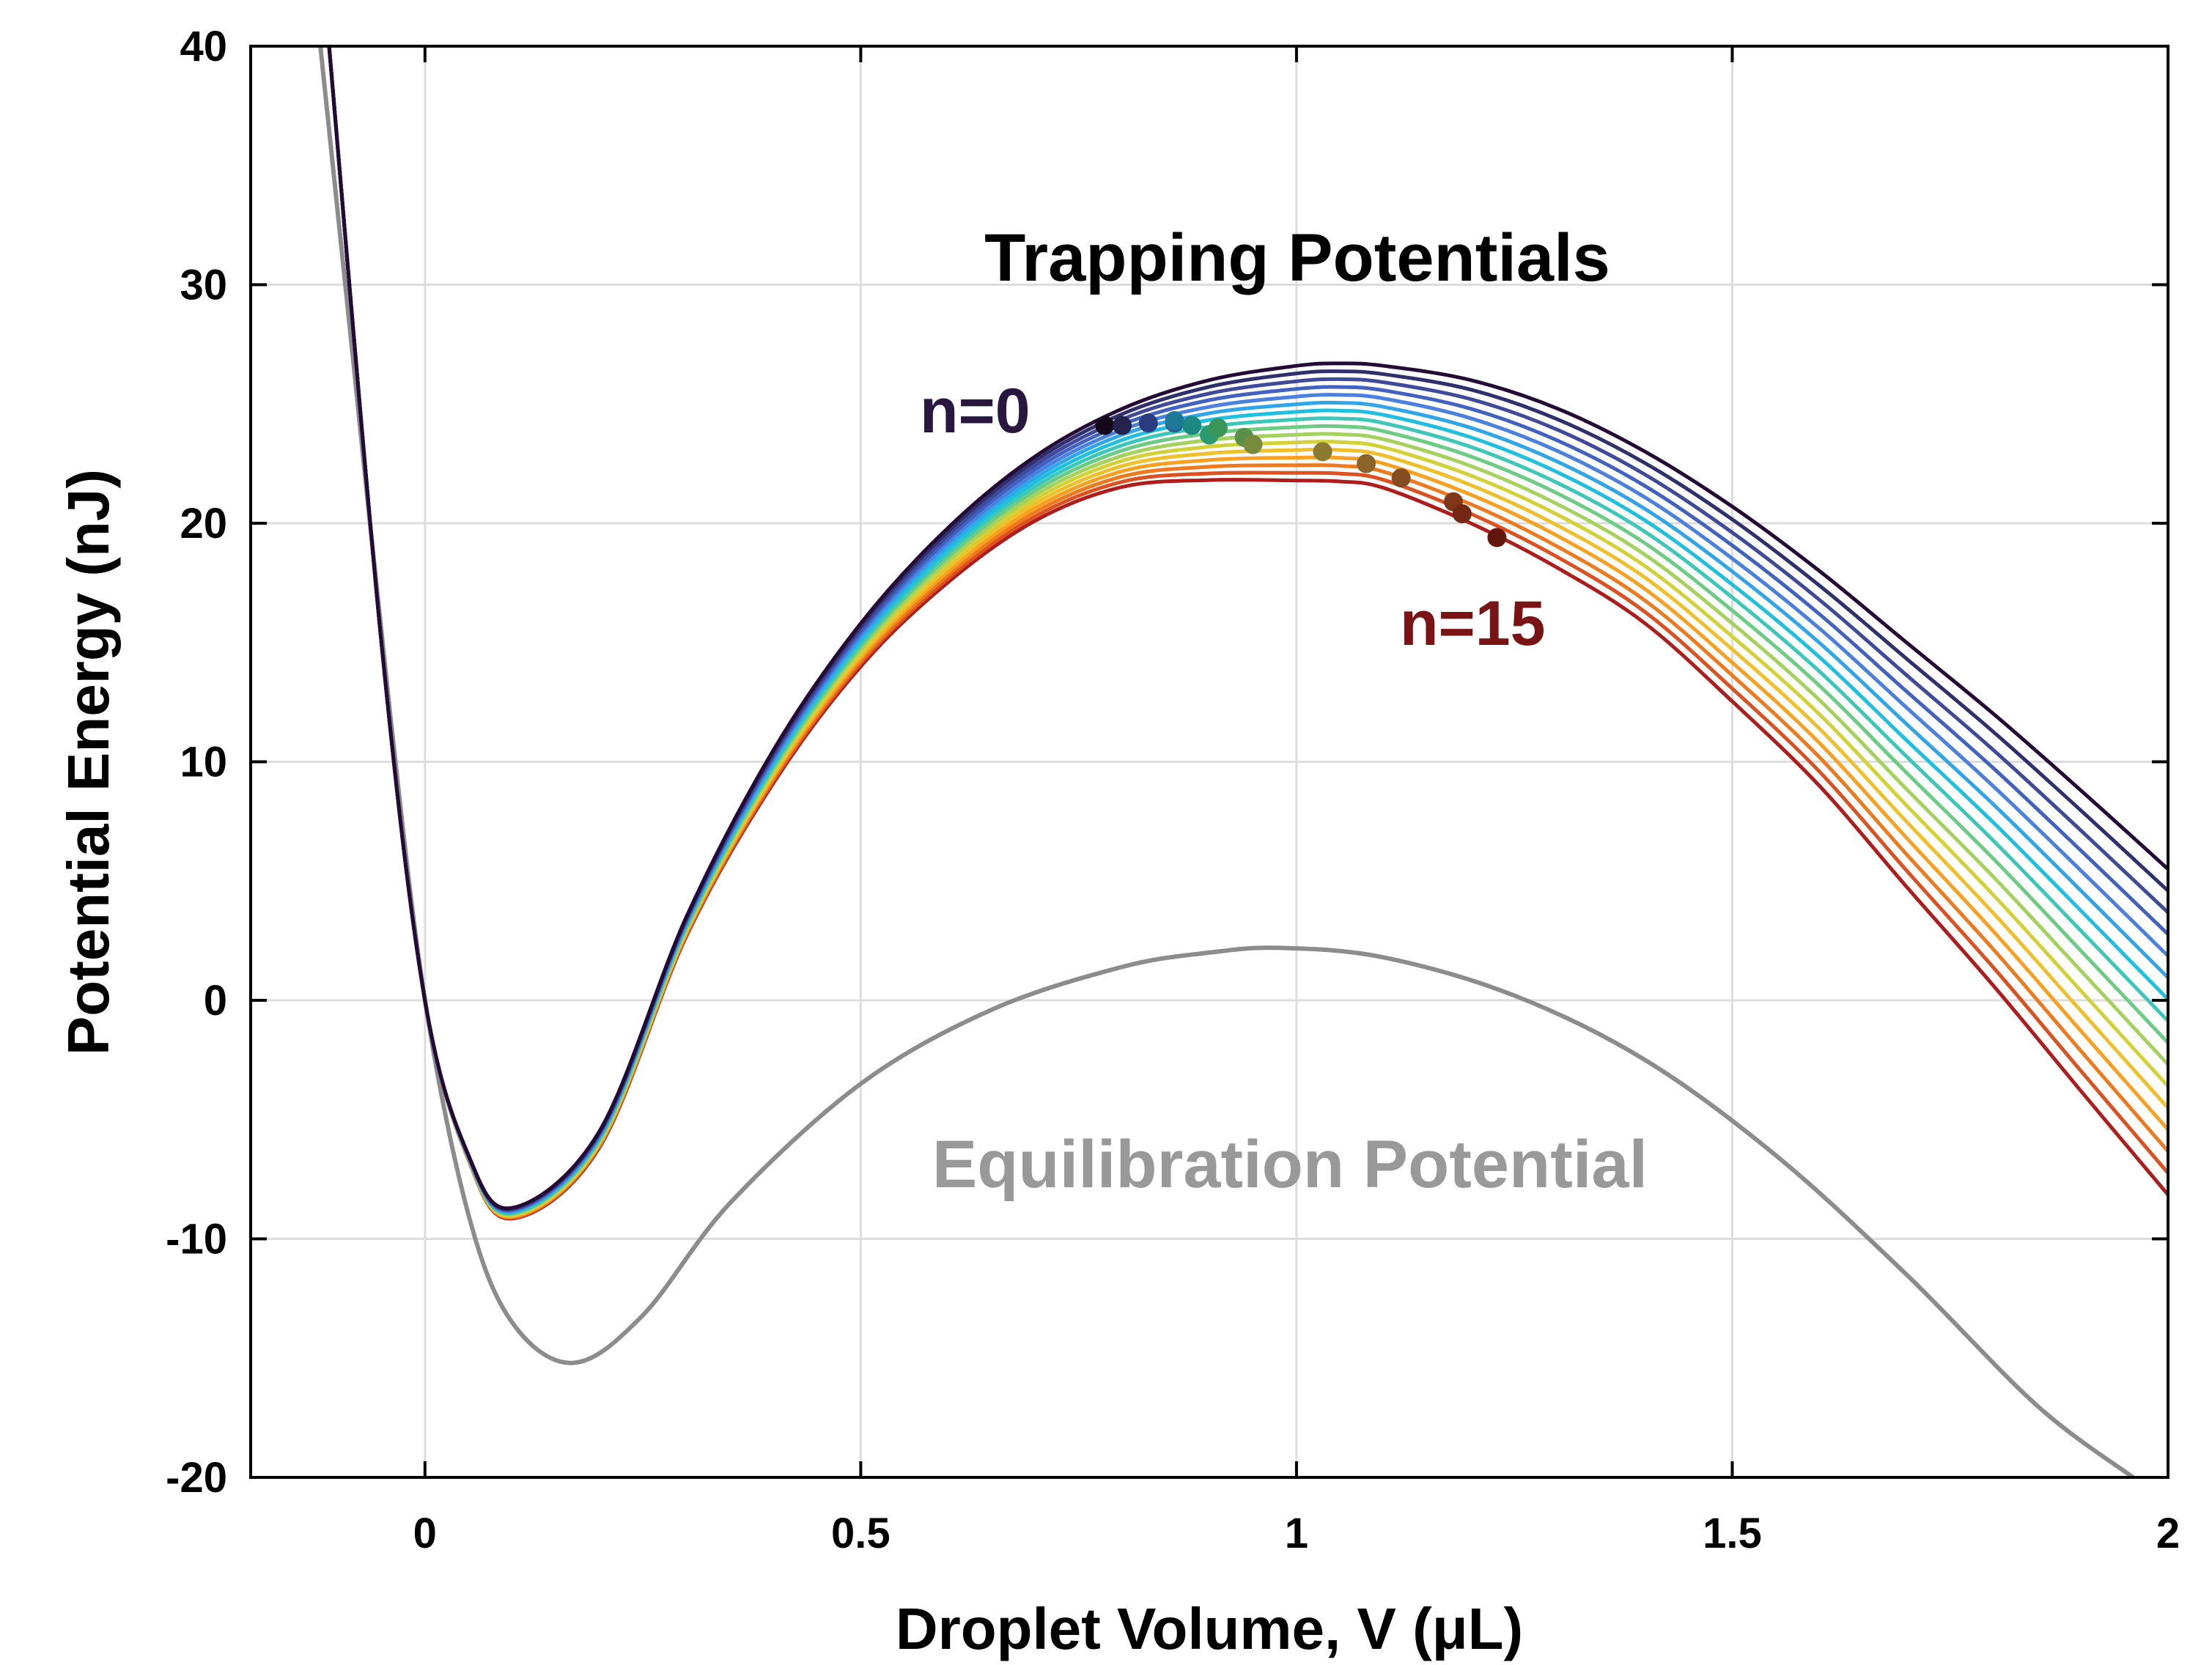  Describe the element at coordinates (204, 762) in the screenshot. I see `y-tick-label: 10` at that location.